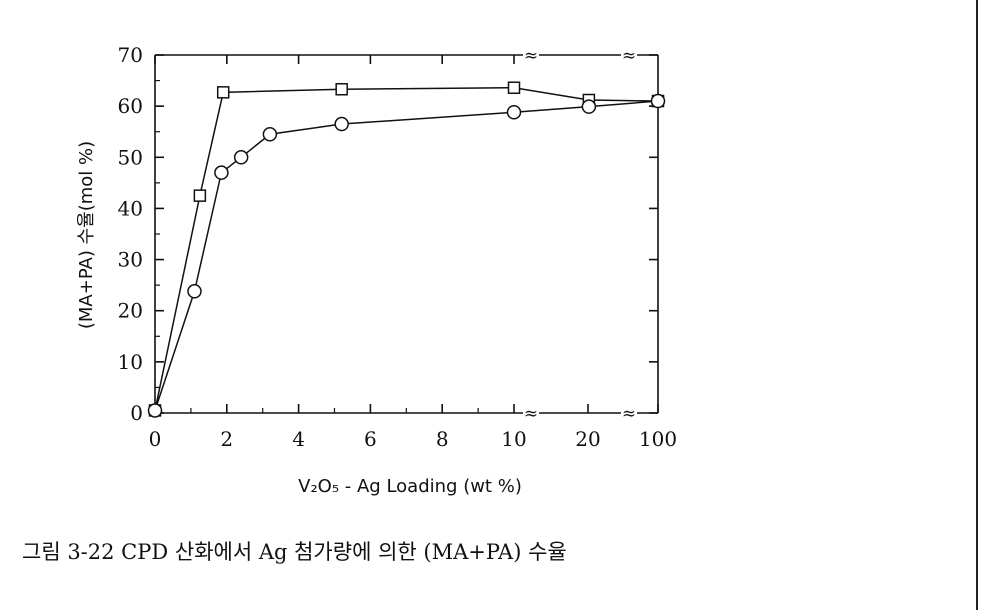  Describe the element at coordinates (130, 208) in the screenshot. I see `y-tick-label: 40` at that location.